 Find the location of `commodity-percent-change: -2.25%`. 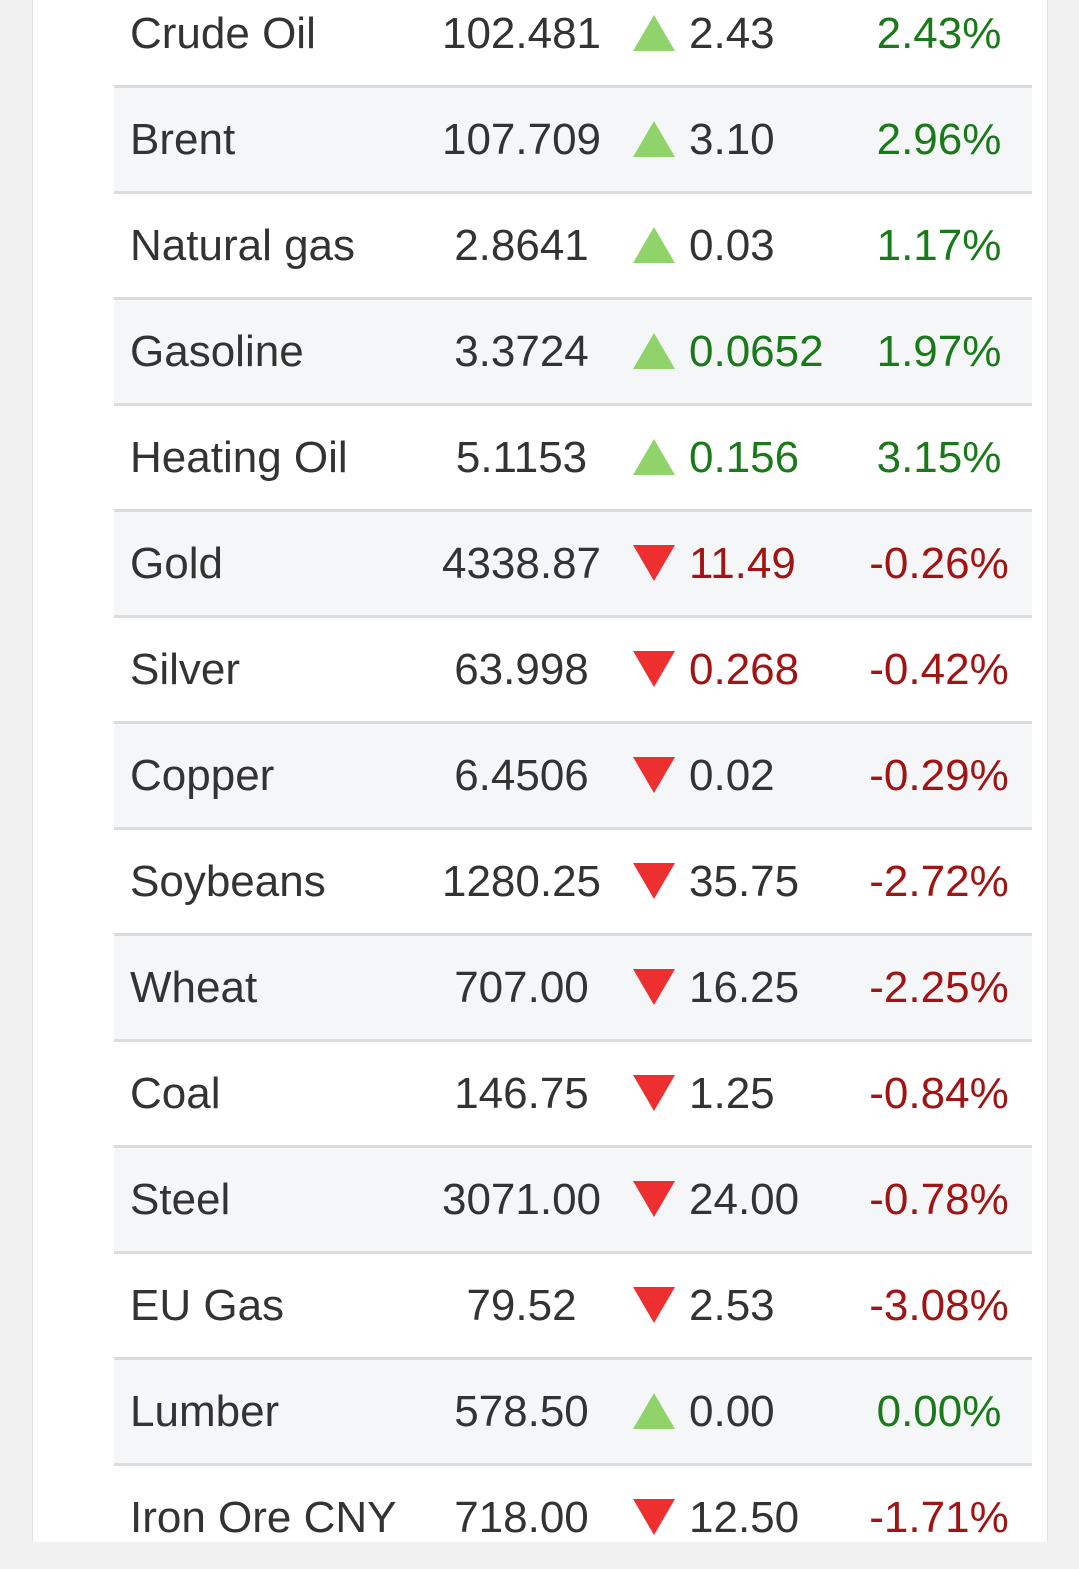

commodity-percent-change: -2.25% is located at coordinates (939, 987).